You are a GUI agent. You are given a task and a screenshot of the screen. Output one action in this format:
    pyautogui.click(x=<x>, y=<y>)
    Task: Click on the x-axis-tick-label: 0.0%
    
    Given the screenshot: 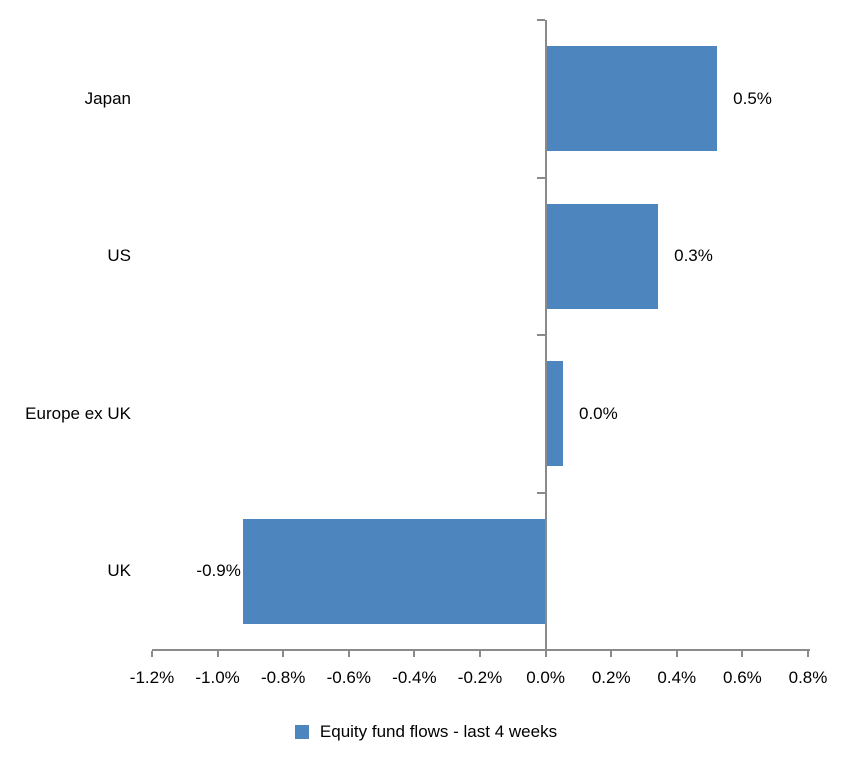 What is the action you would take?
    pyautogui.click(x=545, y=677)
    